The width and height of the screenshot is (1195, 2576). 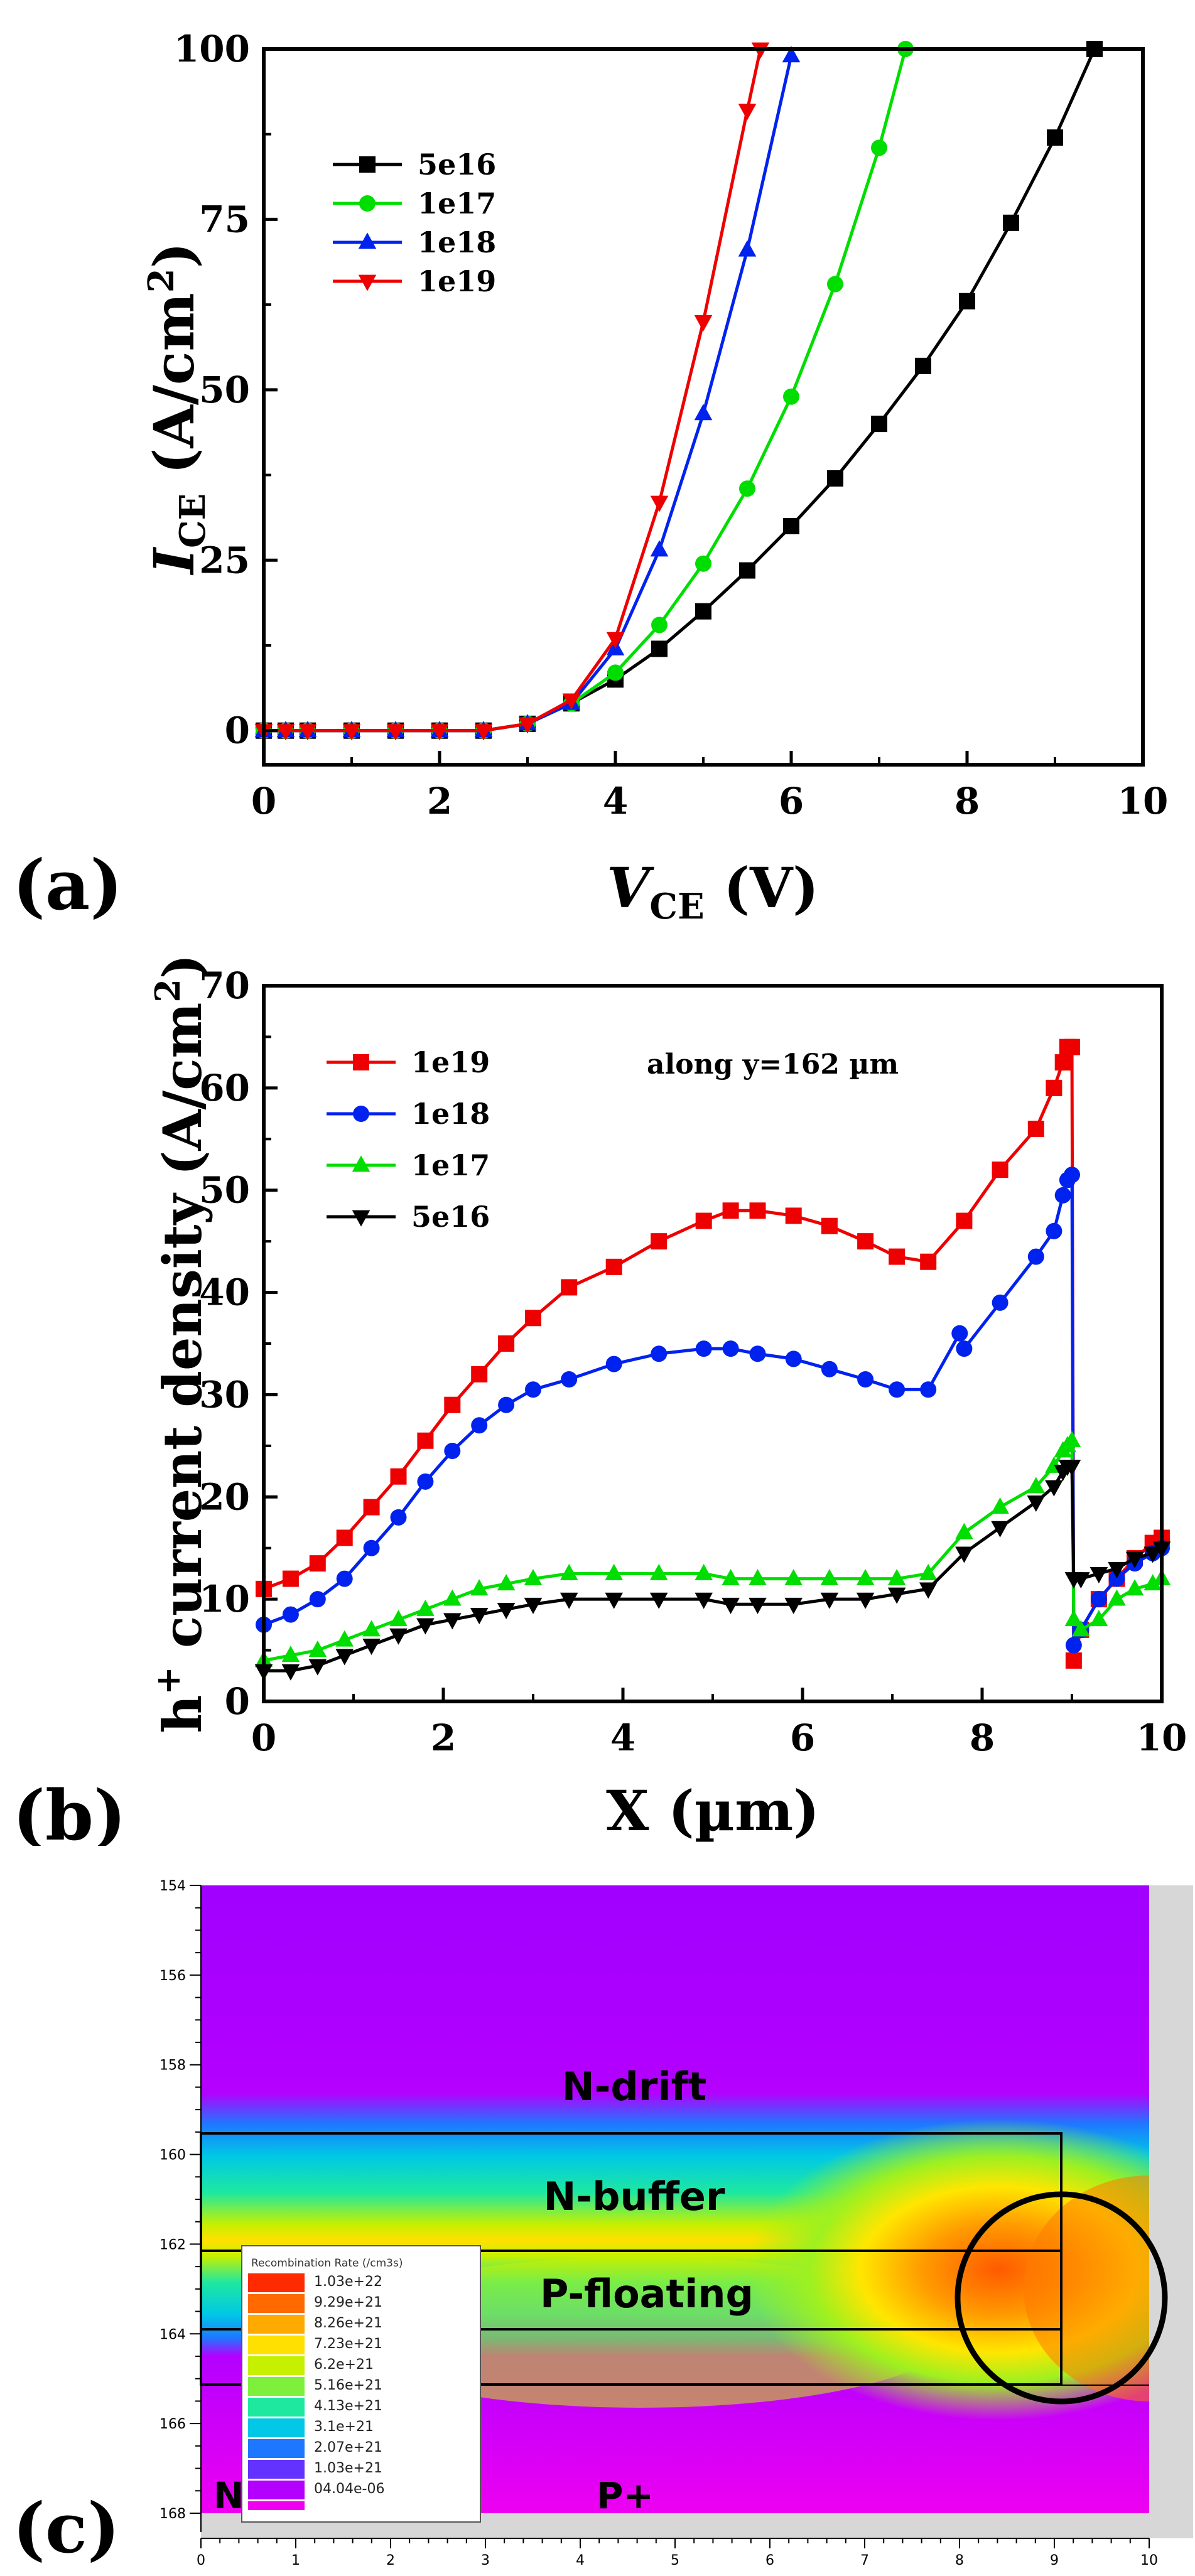 What do you see at coordinates (631, 2290) in the screenshot?
I see `region-pfloating-outline` at bounding box center [631, 2290].